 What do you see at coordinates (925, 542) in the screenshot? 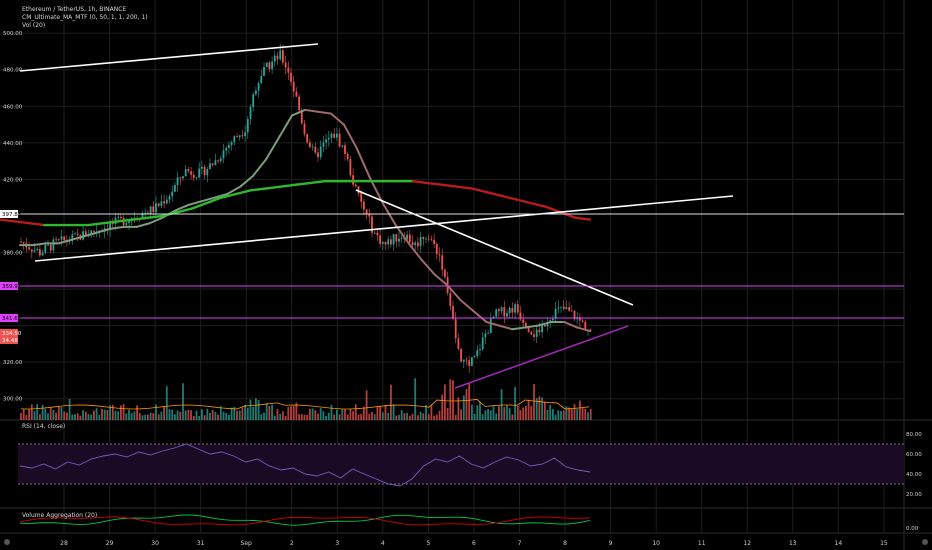
I see `settings-dot-right` at bounding box center [925, 542].